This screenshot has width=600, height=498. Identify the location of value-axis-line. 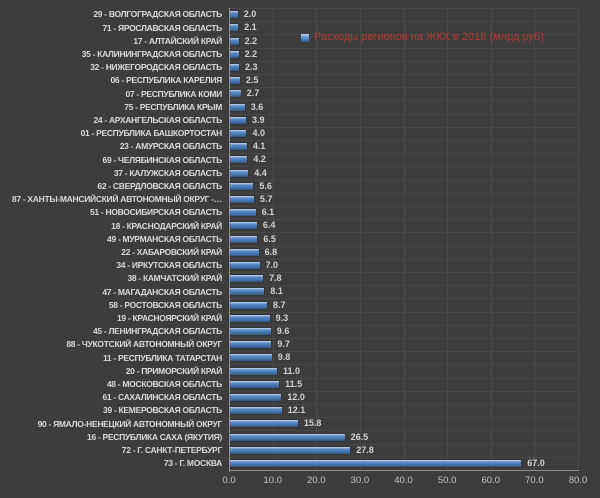
(404, 470).